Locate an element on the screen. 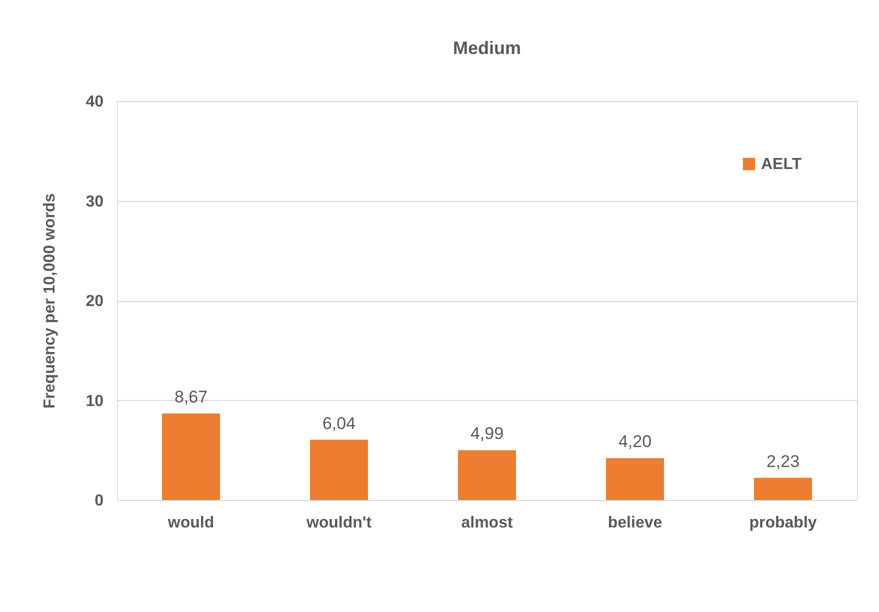 The height and width of the screenshot is (612, 879). y-tick-label: 30 is located at coordinates (95, 201).